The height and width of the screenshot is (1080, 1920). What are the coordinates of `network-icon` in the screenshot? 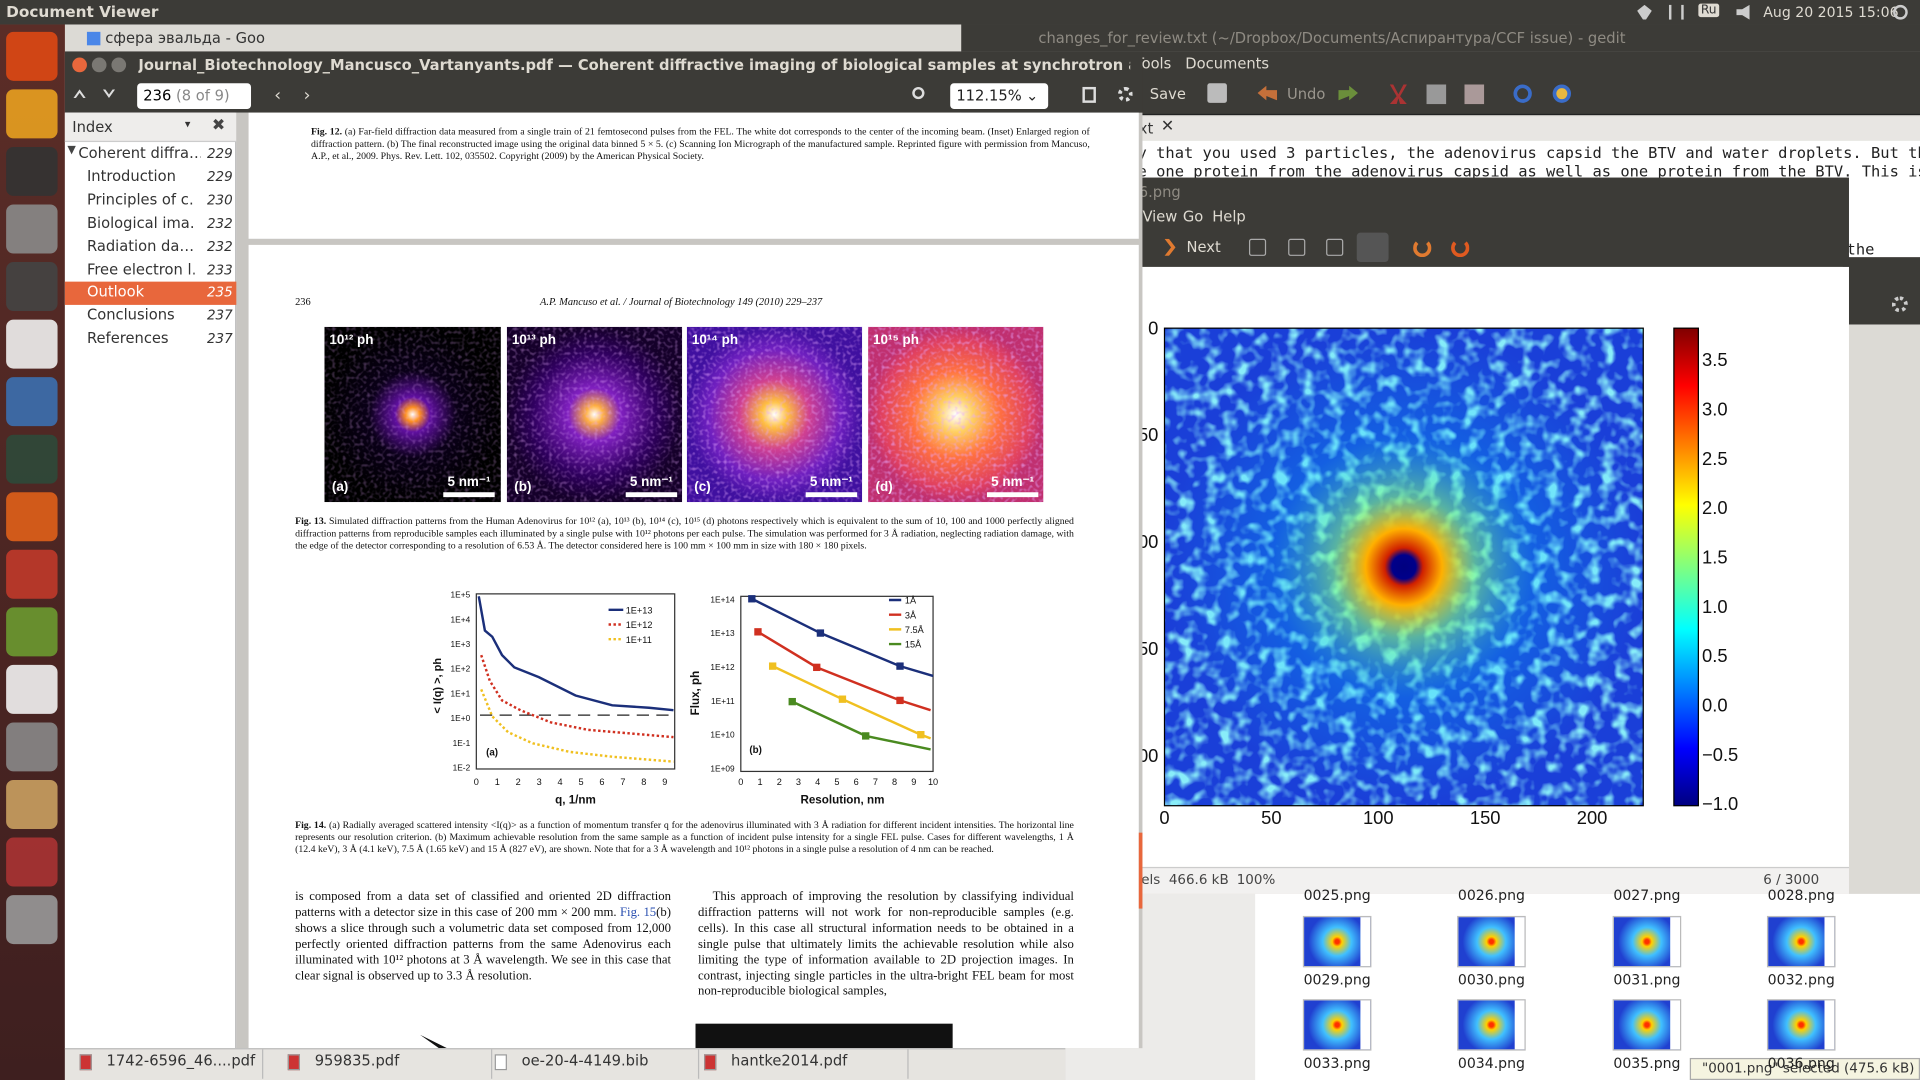 It's located at (1676, 12).